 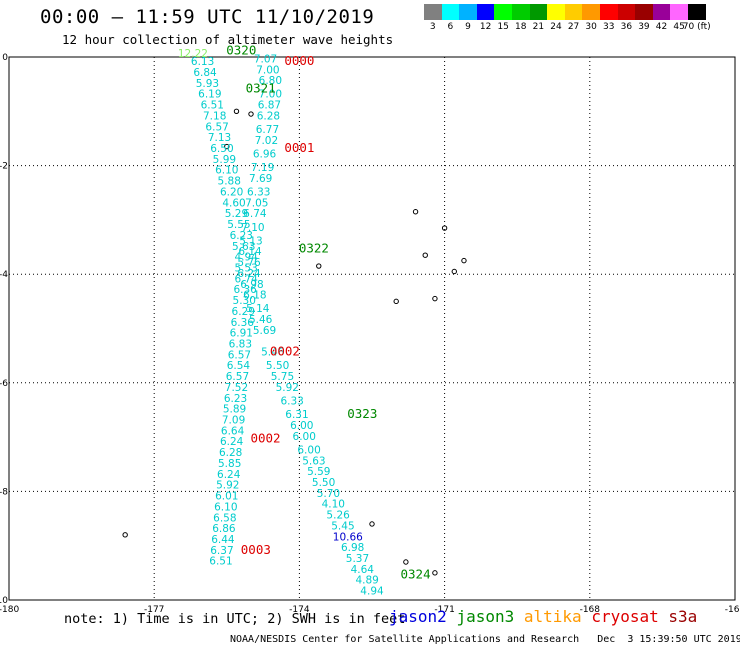 I want to click on wave-height-reading: 5.37, so click(x=357, y=559).